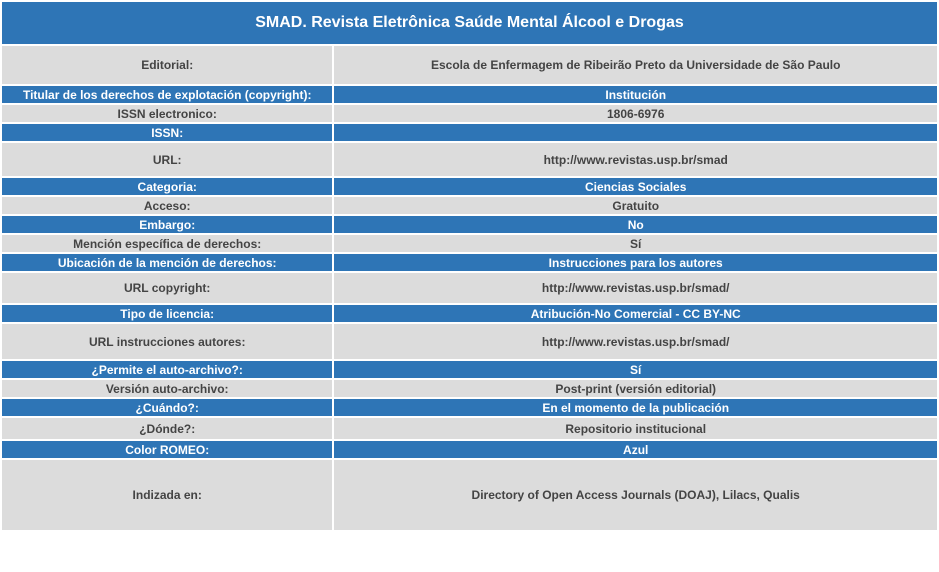  Describe the element at coordinates (635, 388) in the screenshot. I see `info-value: Post-print (versión editorial)` at that location.